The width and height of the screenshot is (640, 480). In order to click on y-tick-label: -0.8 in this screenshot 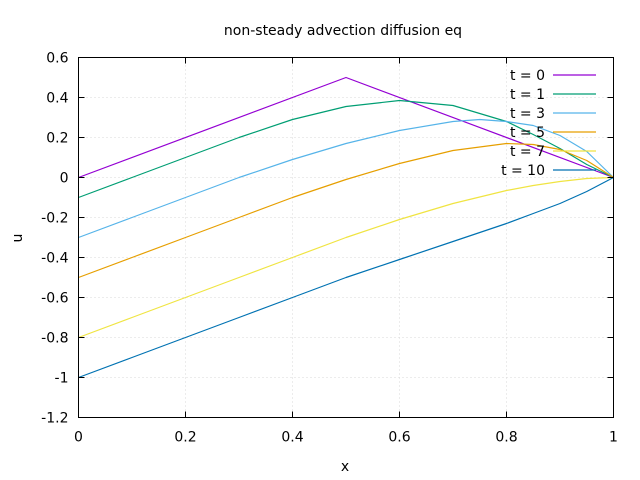, I will do `click(54, 339)`.